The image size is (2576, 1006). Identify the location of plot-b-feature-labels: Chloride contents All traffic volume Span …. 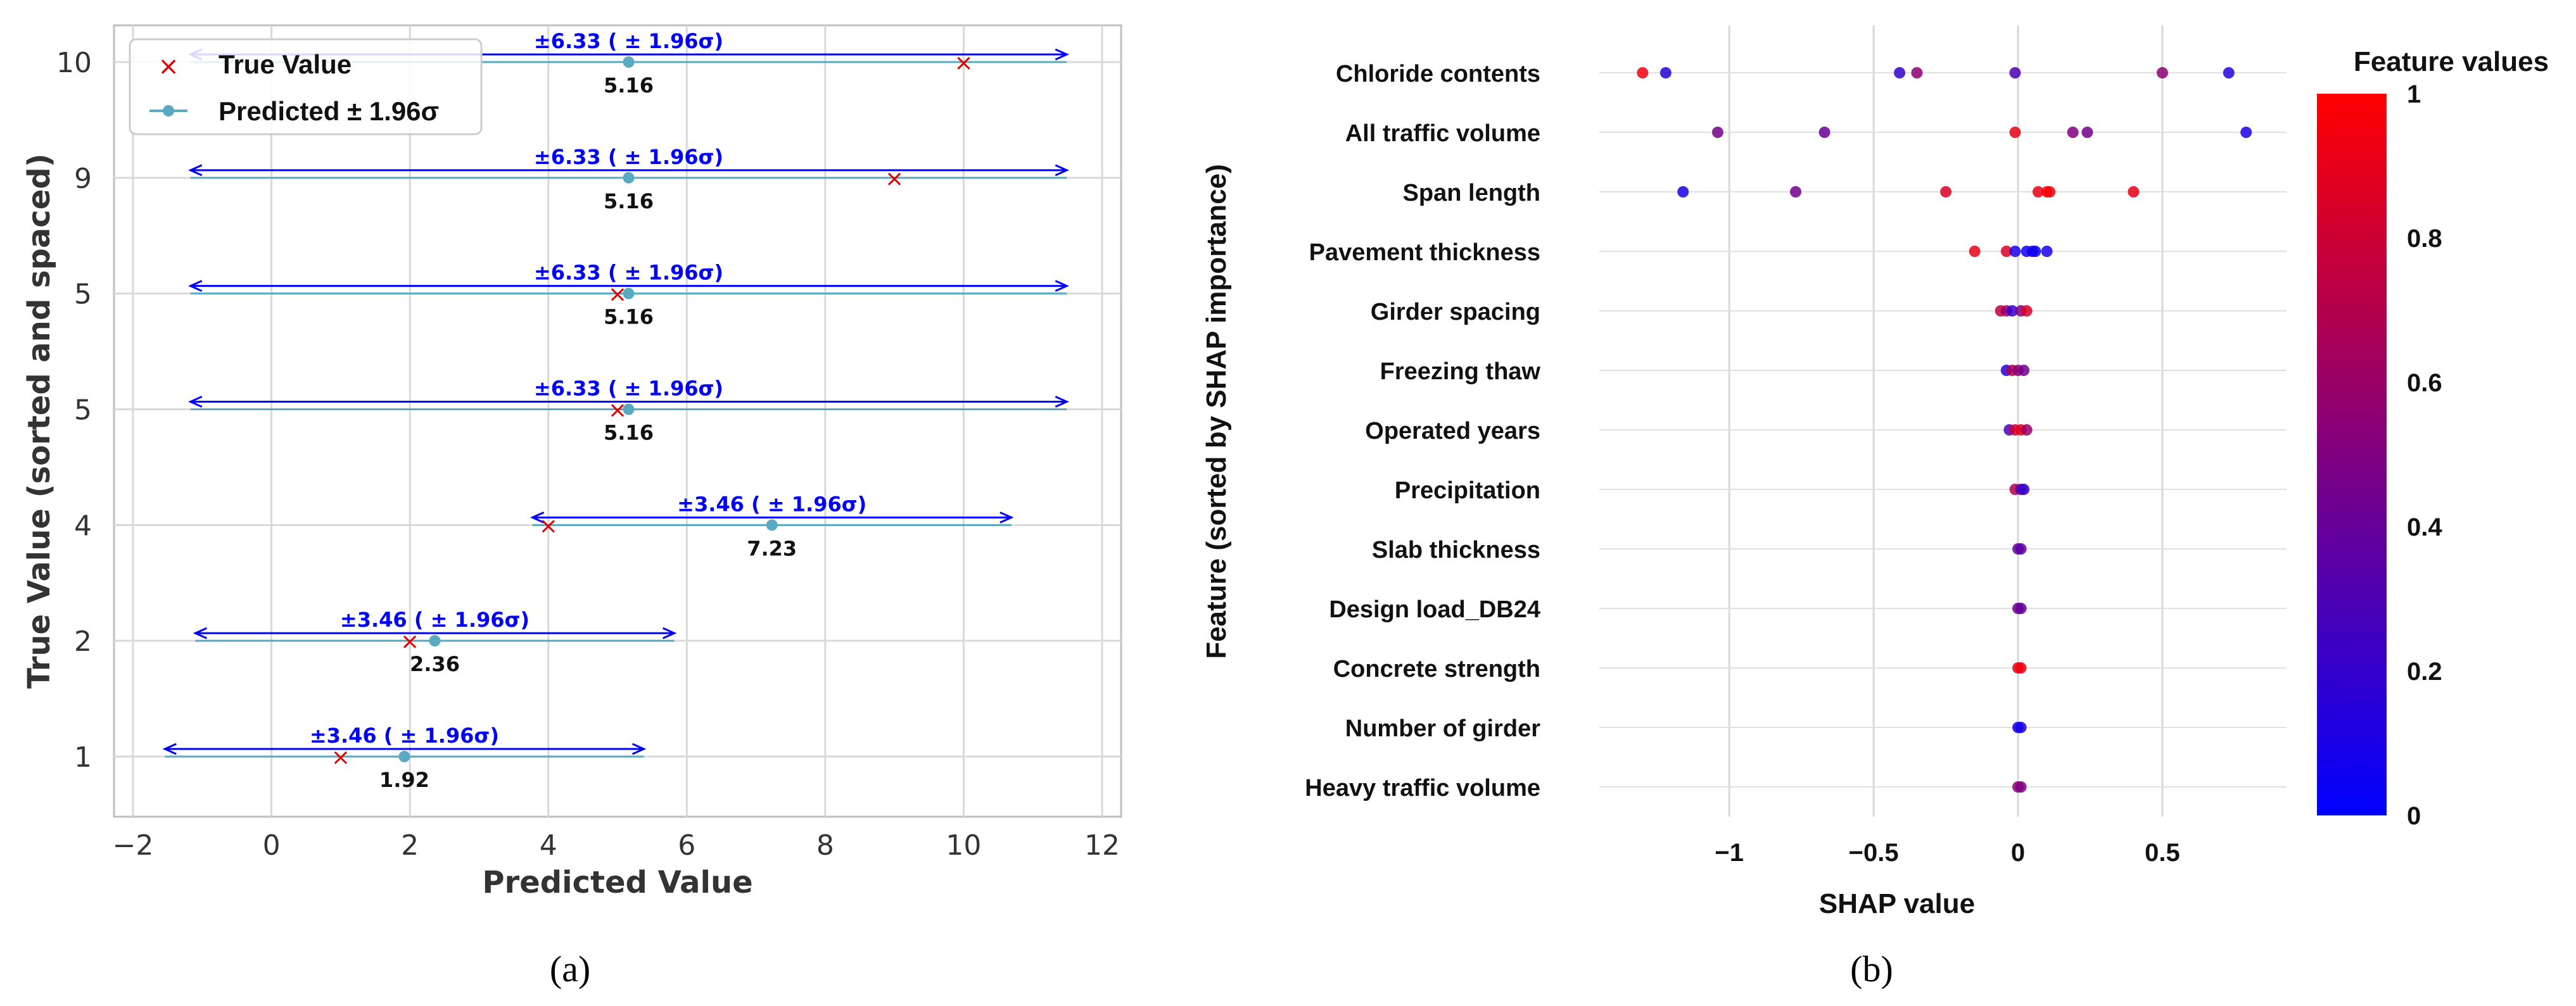
(1422, 431).